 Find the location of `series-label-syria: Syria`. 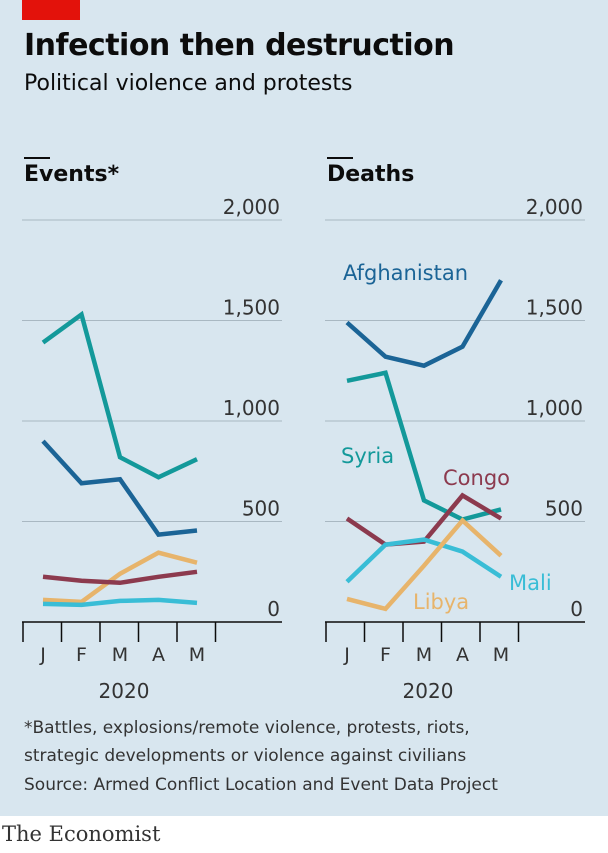

series-label-syria: Syria is located at coordinates (367, 456).